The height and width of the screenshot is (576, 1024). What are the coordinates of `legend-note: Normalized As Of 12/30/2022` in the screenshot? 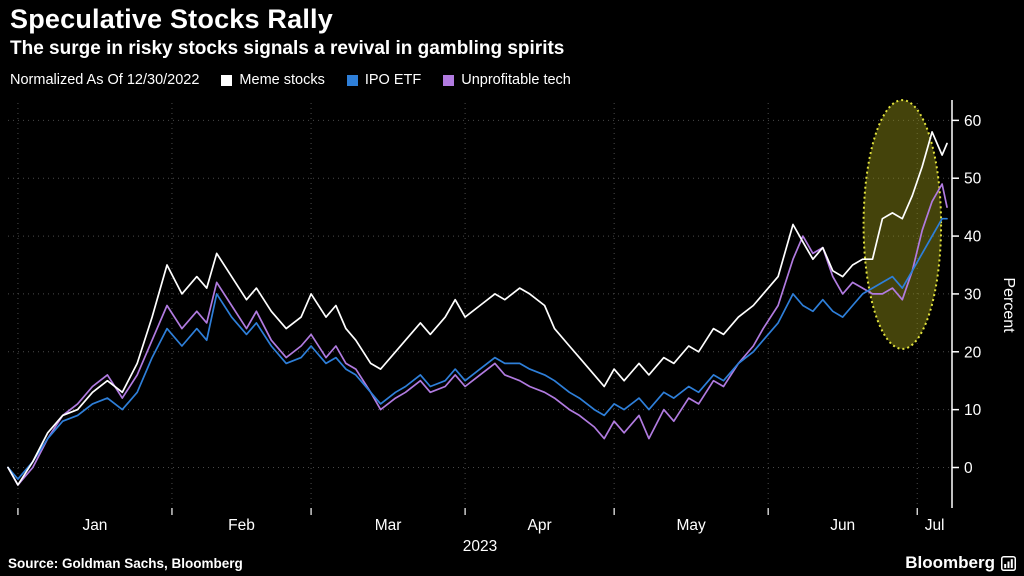 It's located at (105, 80).